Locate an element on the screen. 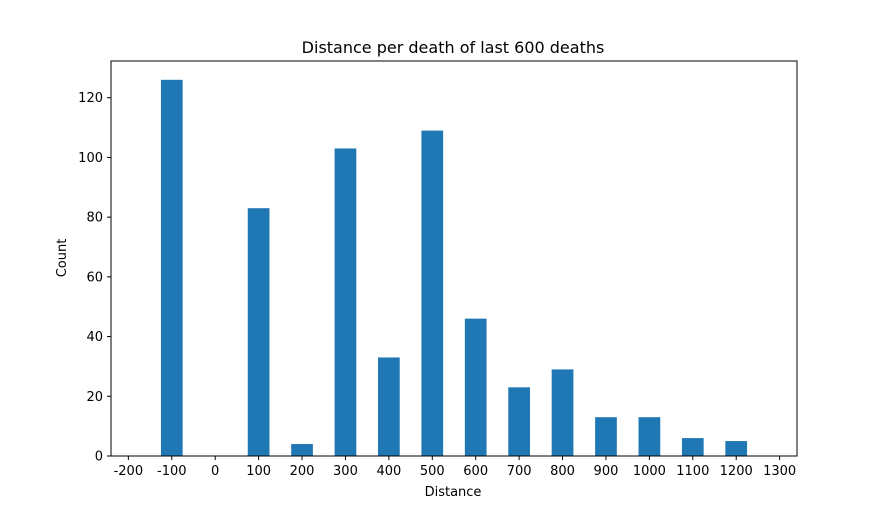 This screenshot has width=884, height=512. y-tick-label: 120 is located at coordinates (90, 98).